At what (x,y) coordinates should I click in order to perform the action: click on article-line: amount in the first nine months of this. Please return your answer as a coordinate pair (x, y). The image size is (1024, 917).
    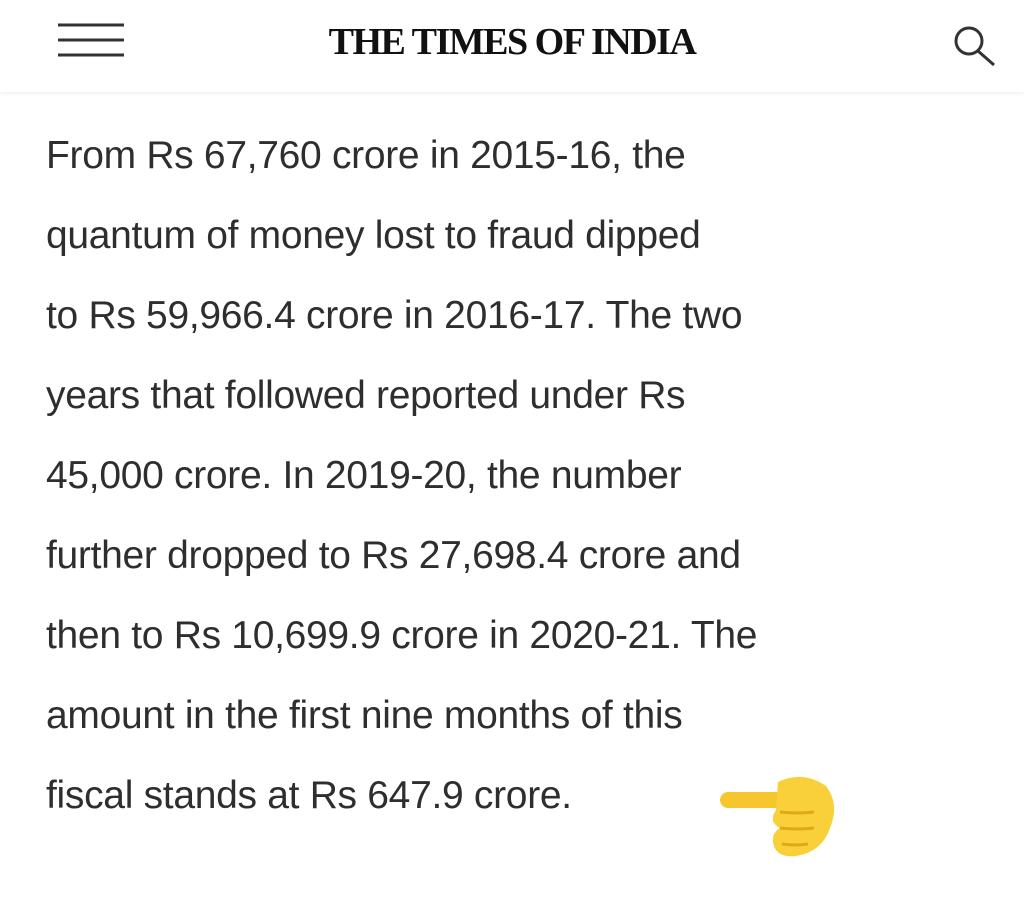
    Looking at the image, I should click on (364, 715).